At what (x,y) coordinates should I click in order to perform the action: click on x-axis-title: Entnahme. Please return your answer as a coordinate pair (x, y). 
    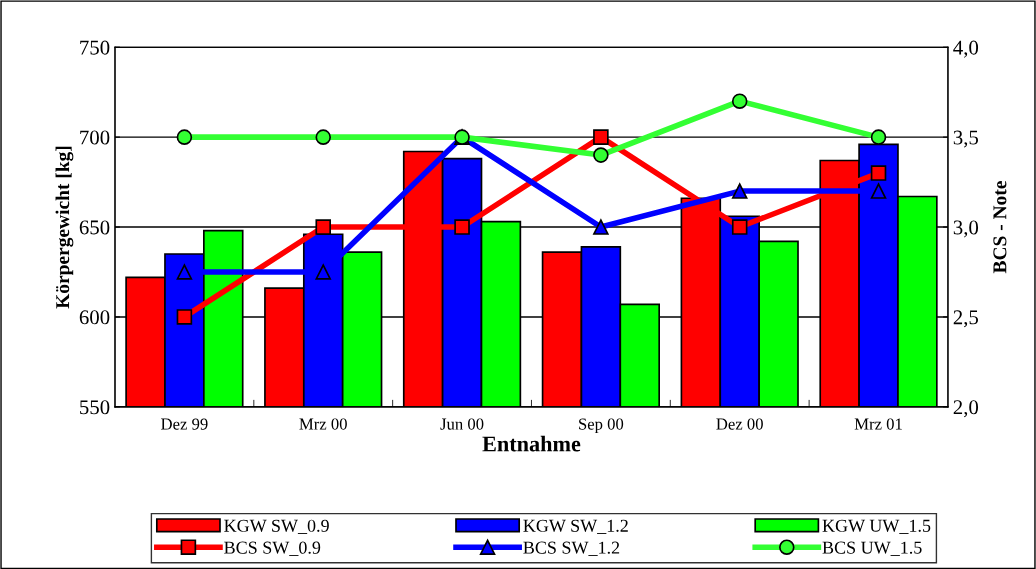
    Looking at the image, I should click on (531, 443).